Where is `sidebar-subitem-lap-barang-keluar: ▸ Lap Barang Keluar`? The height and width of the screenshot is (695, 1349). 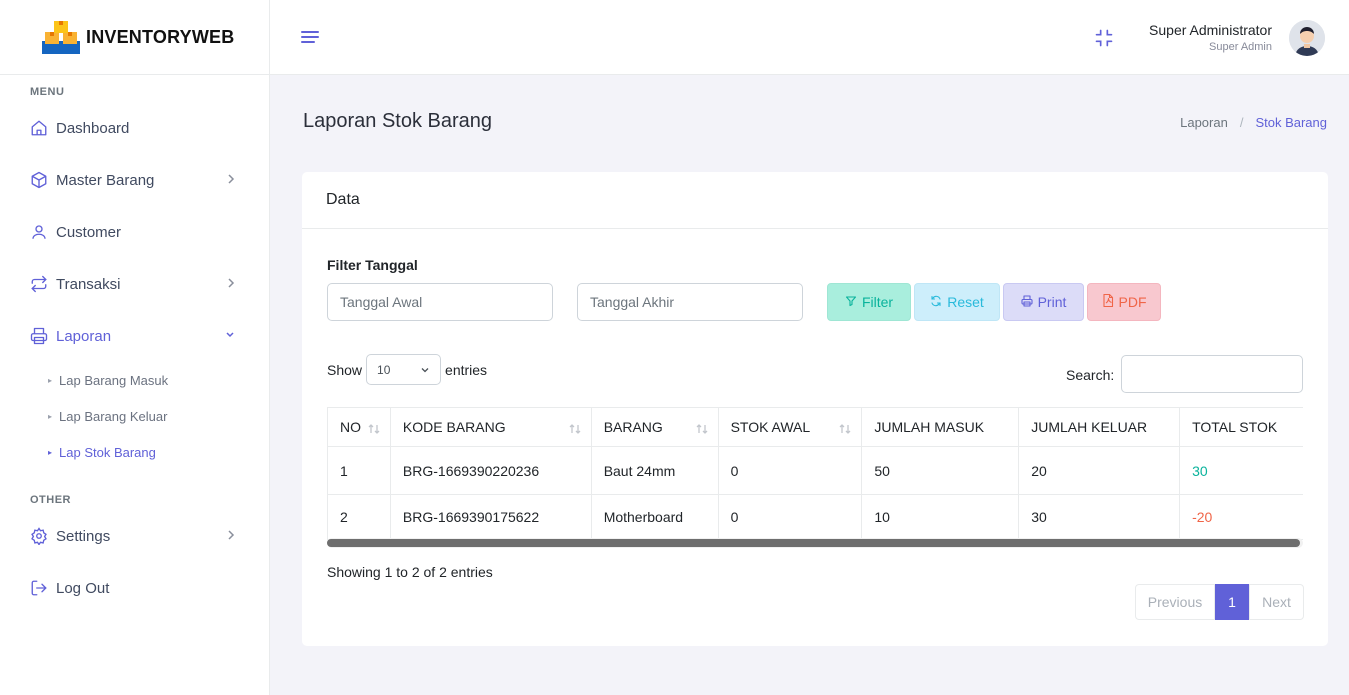
sidebar-subitem-lap-barang-keluar: ▸ Lap Barang Keluar is located at coordinates (107, 416).